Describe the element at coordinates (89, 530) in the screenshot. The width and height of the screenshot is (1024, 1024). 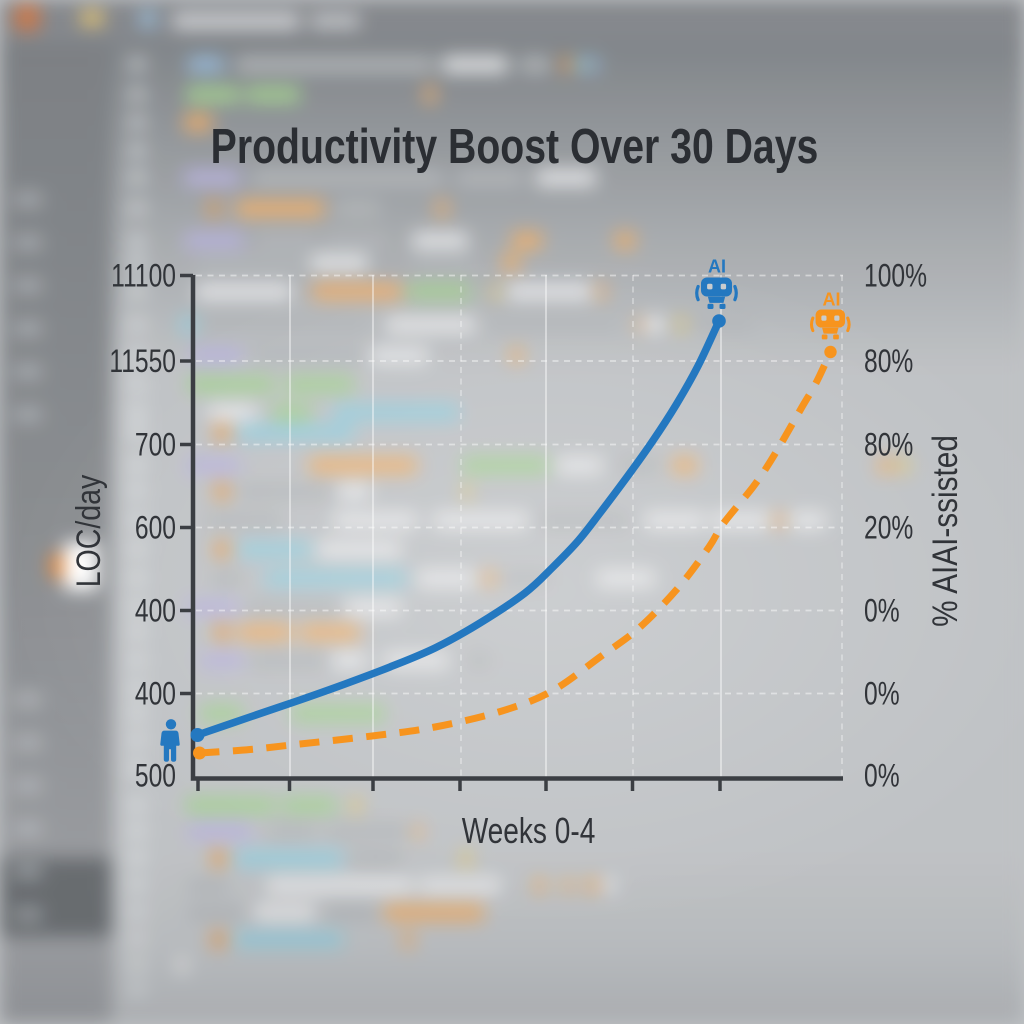
I see `svg-text: LOC/day` at that location.